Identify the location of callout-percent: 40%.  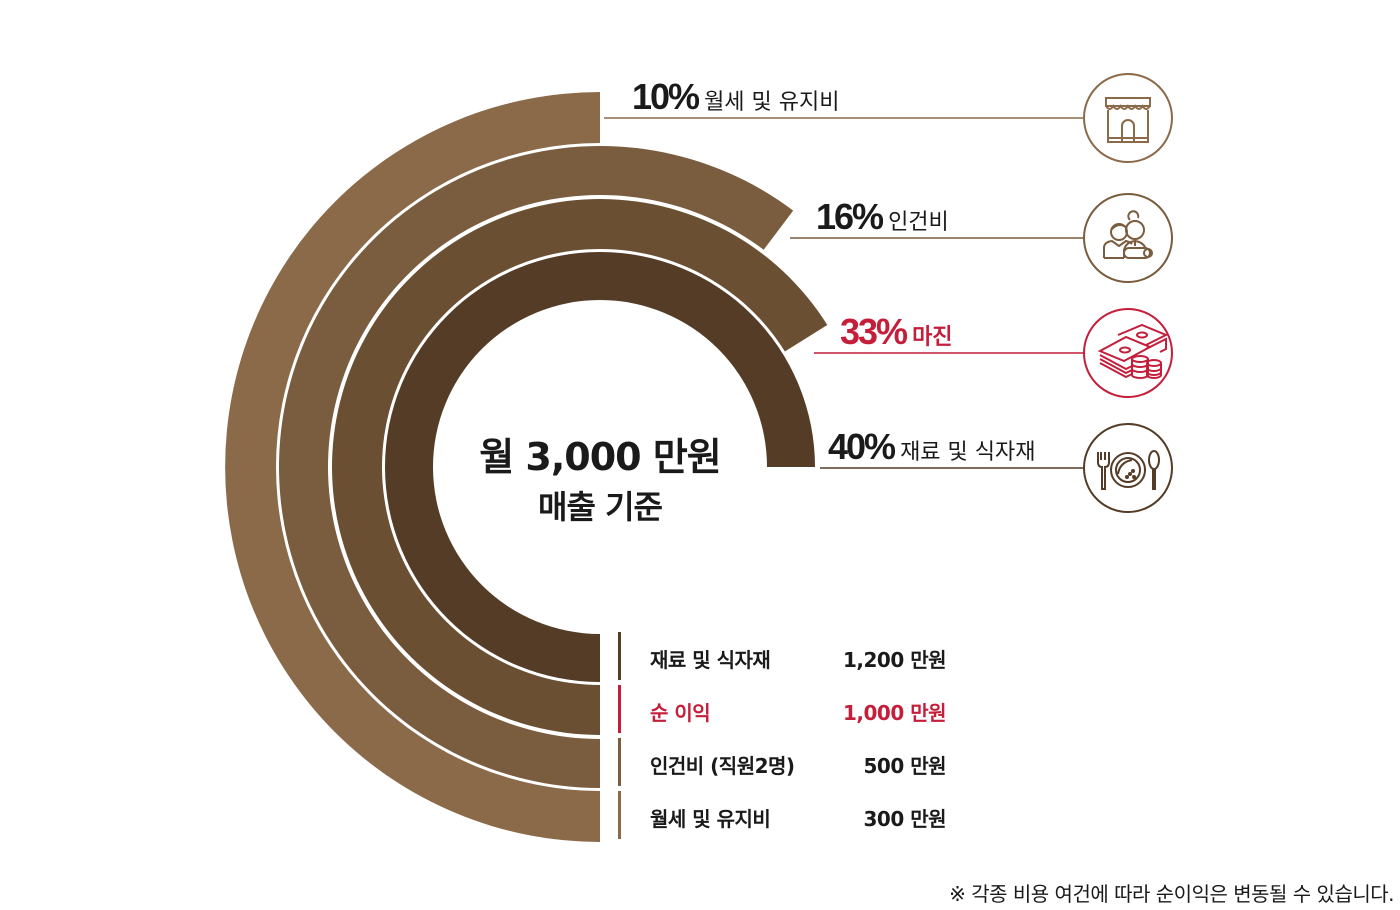
(862, 446).